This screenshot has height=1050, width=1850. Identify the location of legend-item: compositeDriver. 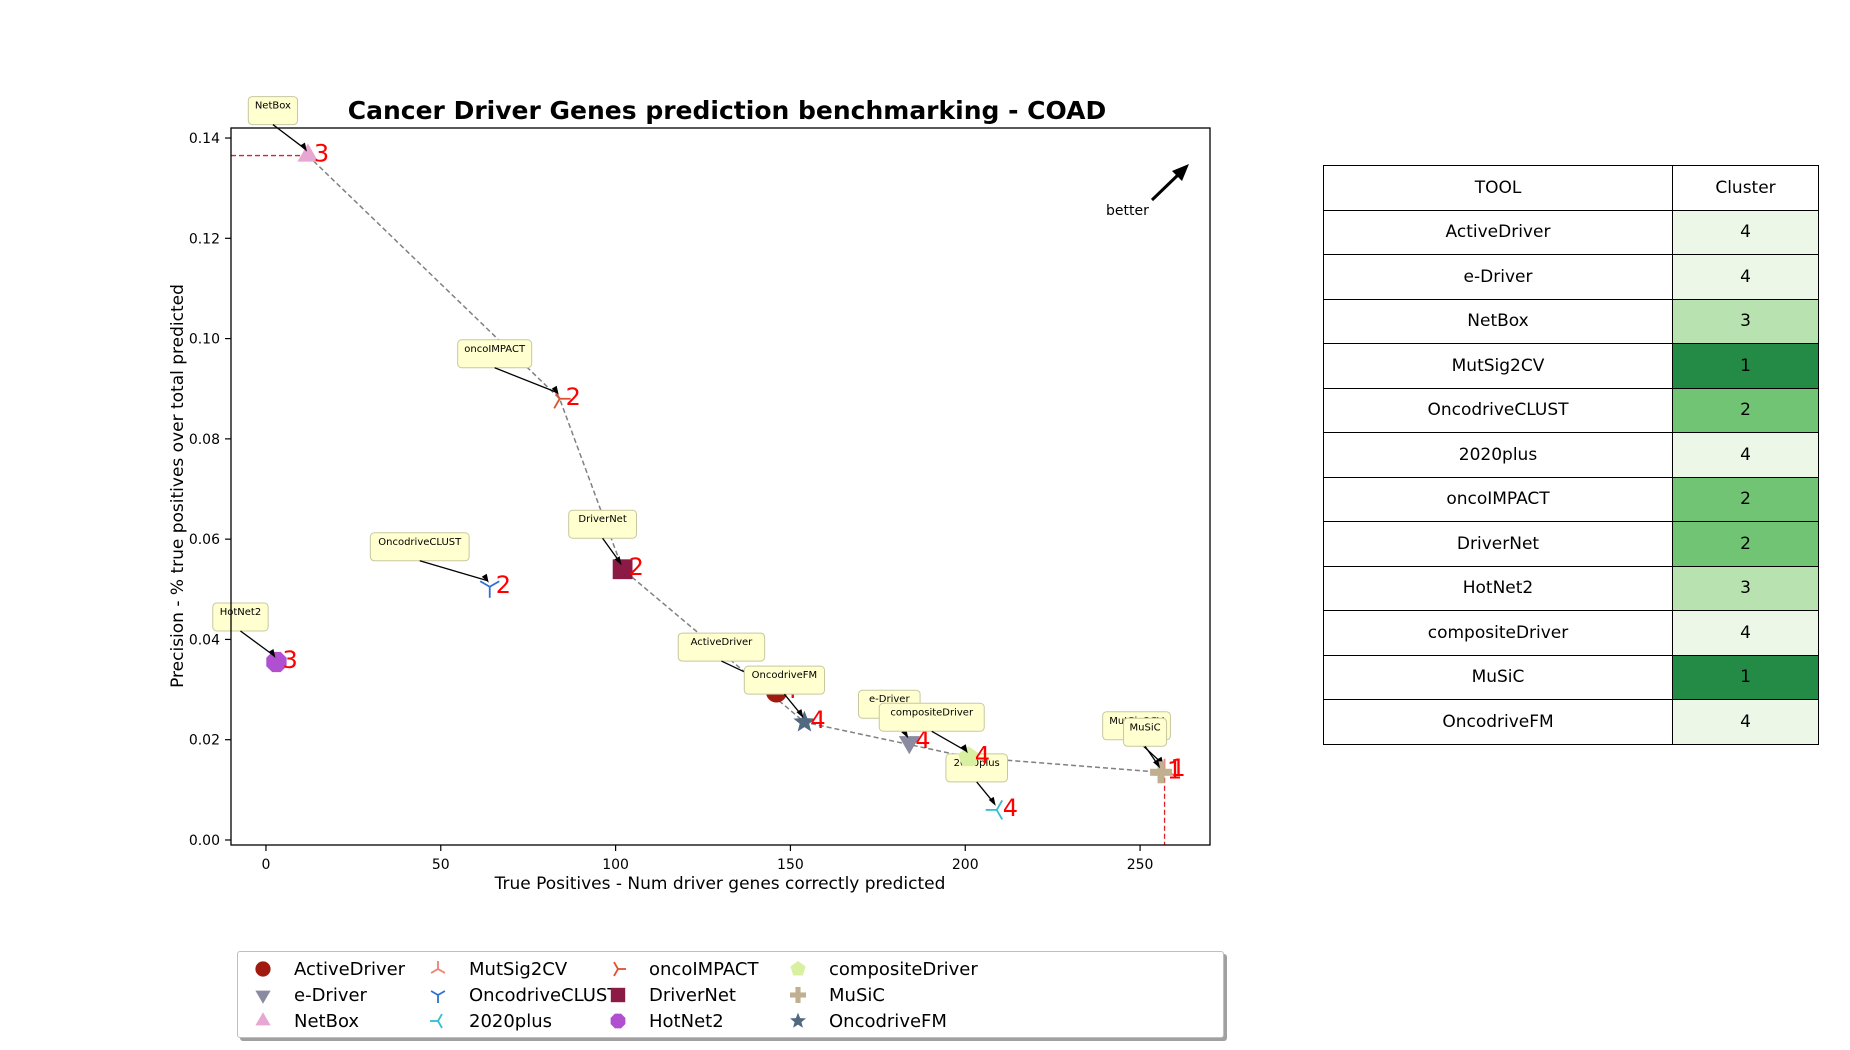
(880, 969).